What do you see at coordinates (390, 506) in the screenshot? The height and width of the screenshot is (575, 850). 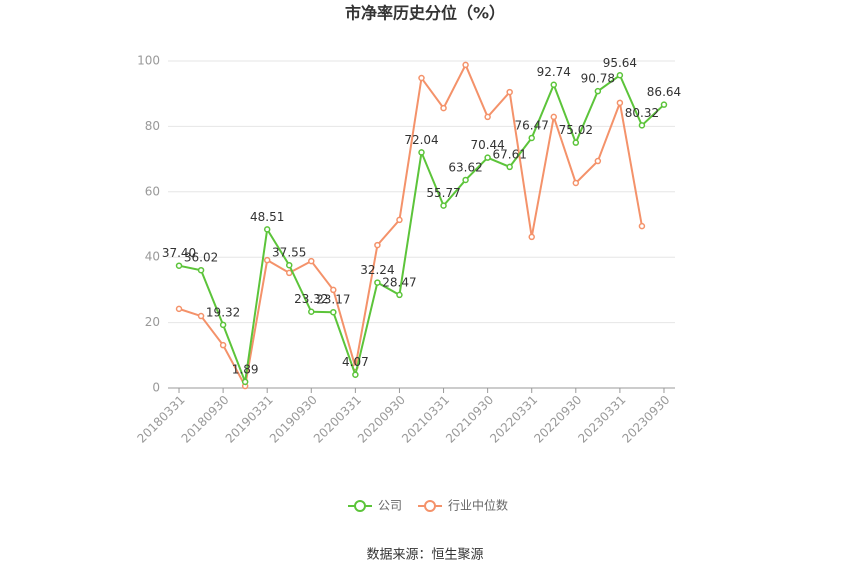 I see `legend-label: 公司` at bounding box center [390, 506].